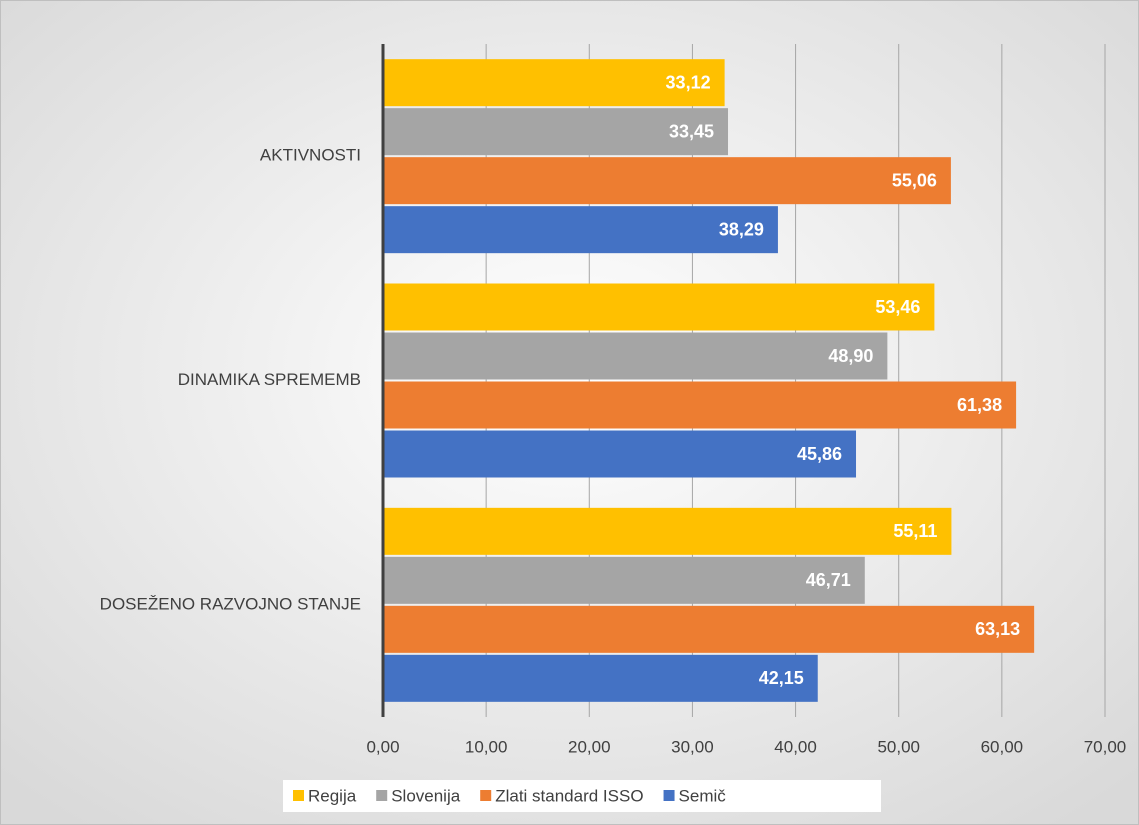 The image size is (1139, 825). Describe the element at coordinates (691, 131) in the screenshot. I see `data-label: 33,45` at that location.